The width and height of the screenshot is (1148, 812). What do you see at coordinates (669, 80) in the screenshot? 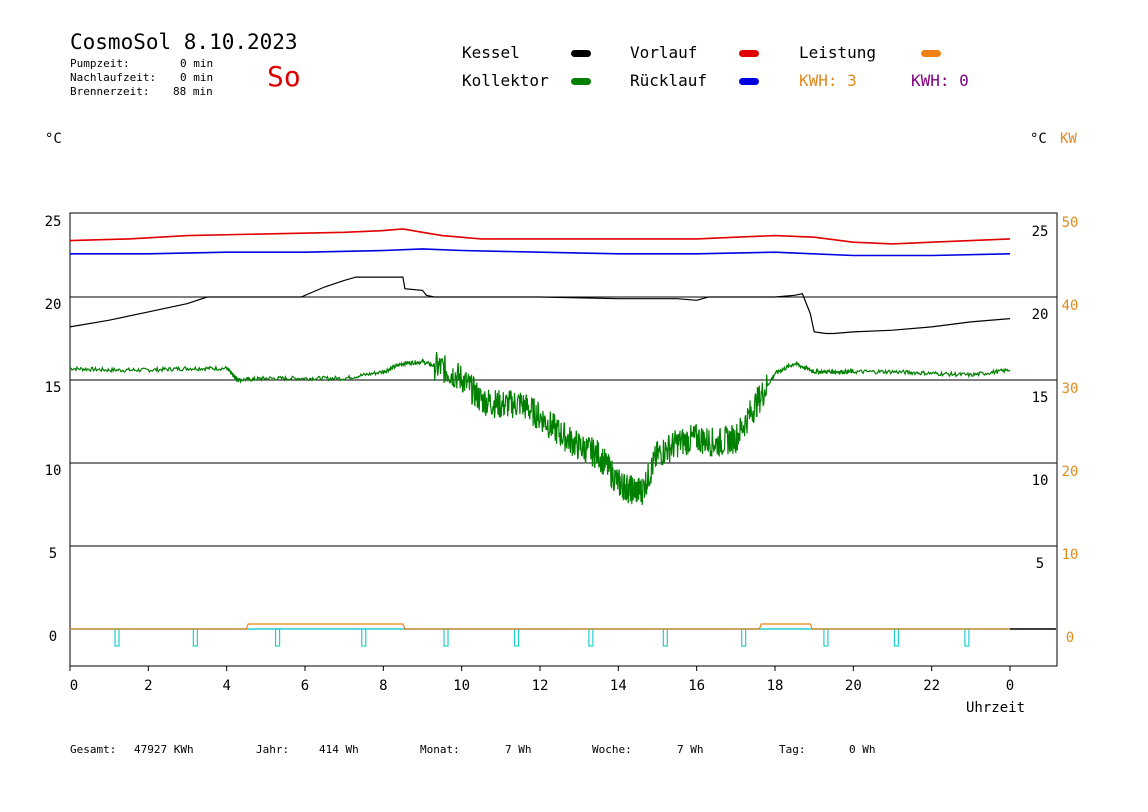
I see `legend-ruecklauf-label: Rücklauf` at bounding box center [669, 80].